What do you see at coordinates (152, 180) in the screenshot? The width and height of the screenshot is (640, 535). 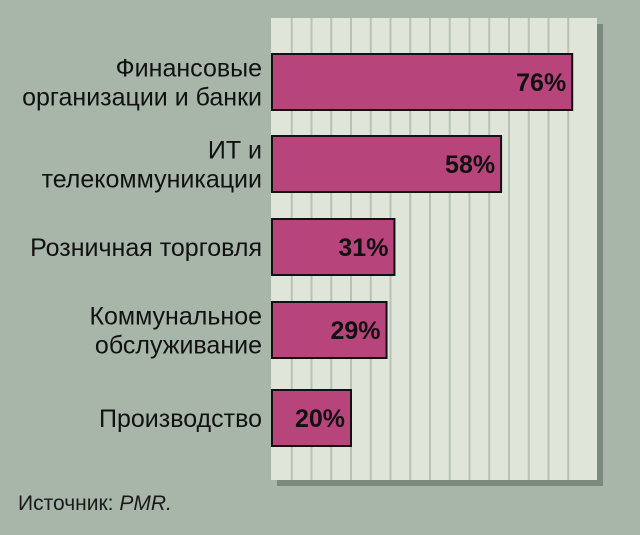 I see `category-label: телекоммуникации` at bounding box center [152, 180].